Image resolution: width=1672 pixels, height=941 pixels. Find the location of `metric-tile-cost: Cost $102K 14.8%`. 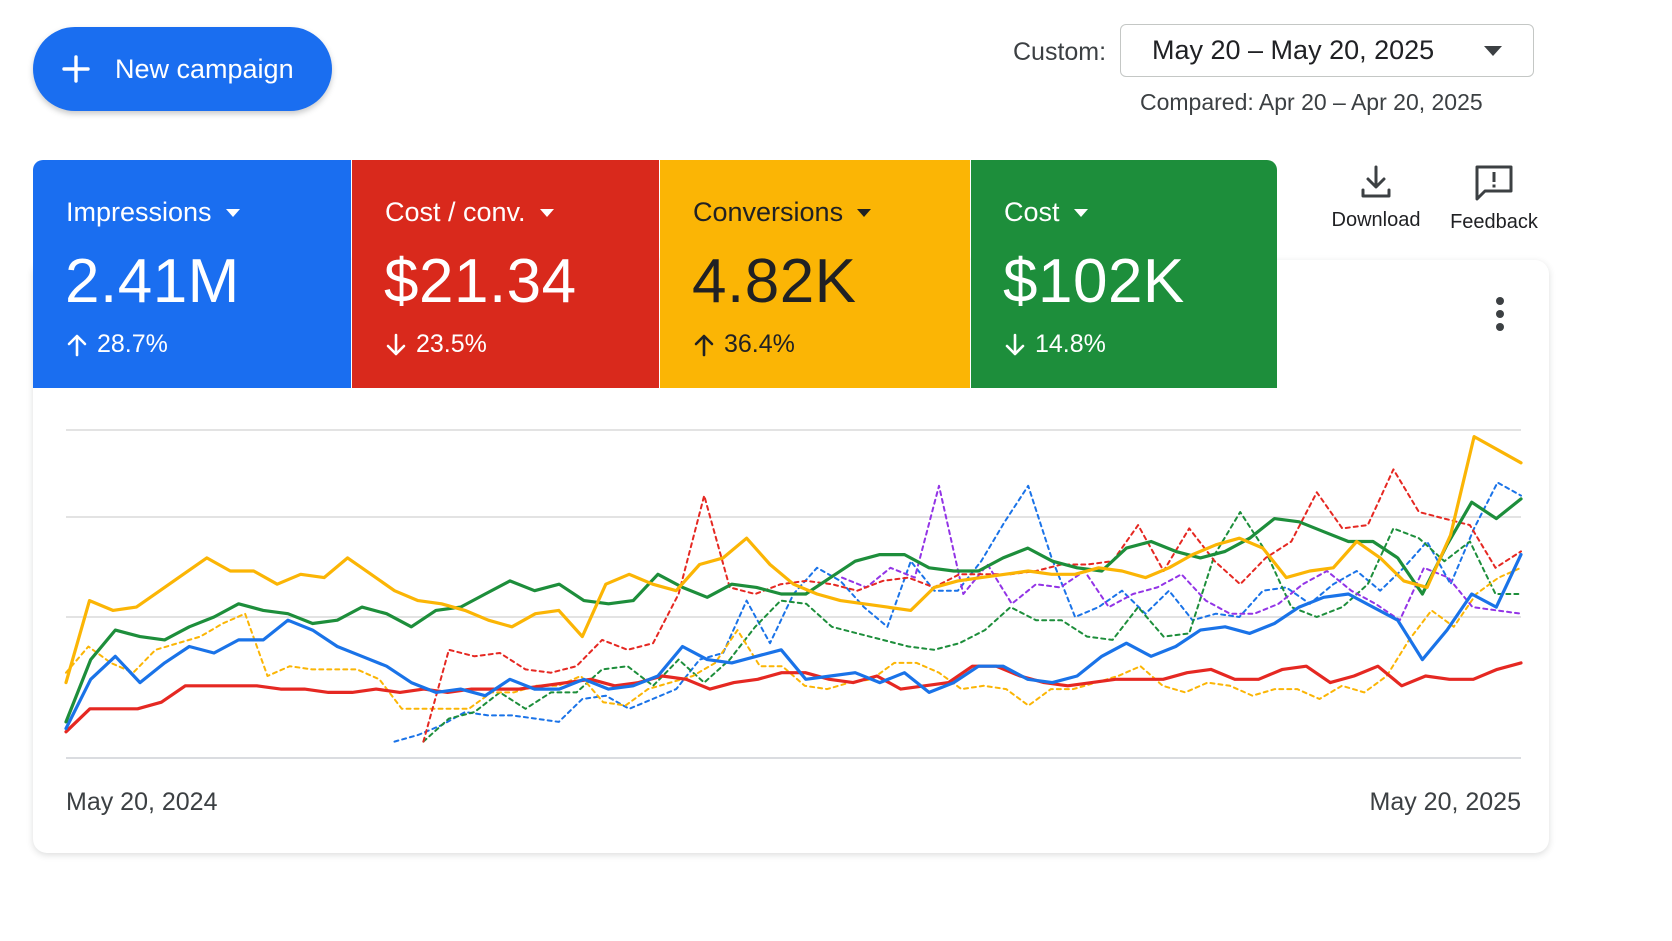

metric-tile-cost: Cost $102K 14.8% is located at coordinates (1124, 274).